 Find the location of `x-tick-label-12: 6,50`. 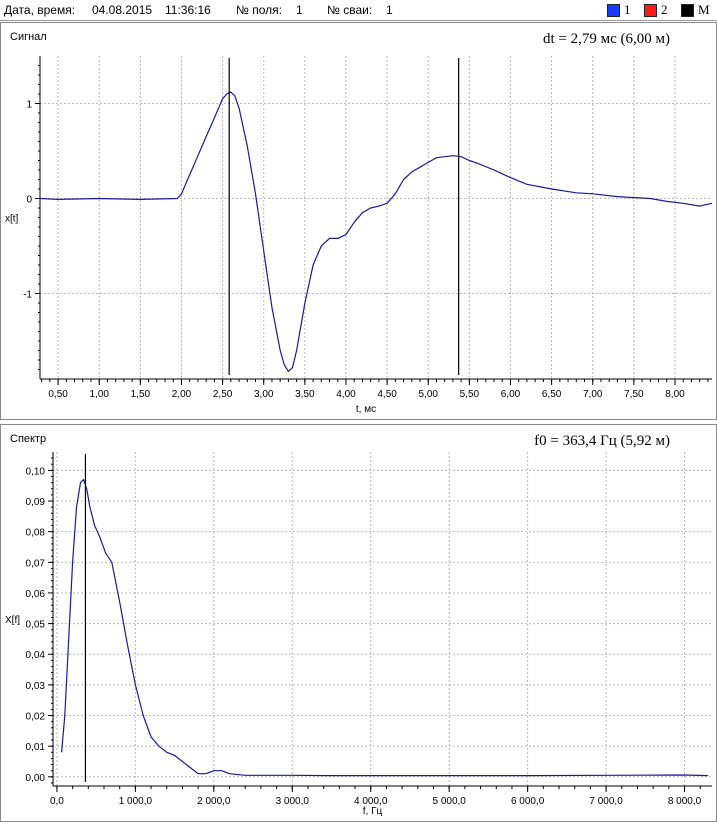

x-tick-label-12: 6,50 is located at coordinates (552, 394).